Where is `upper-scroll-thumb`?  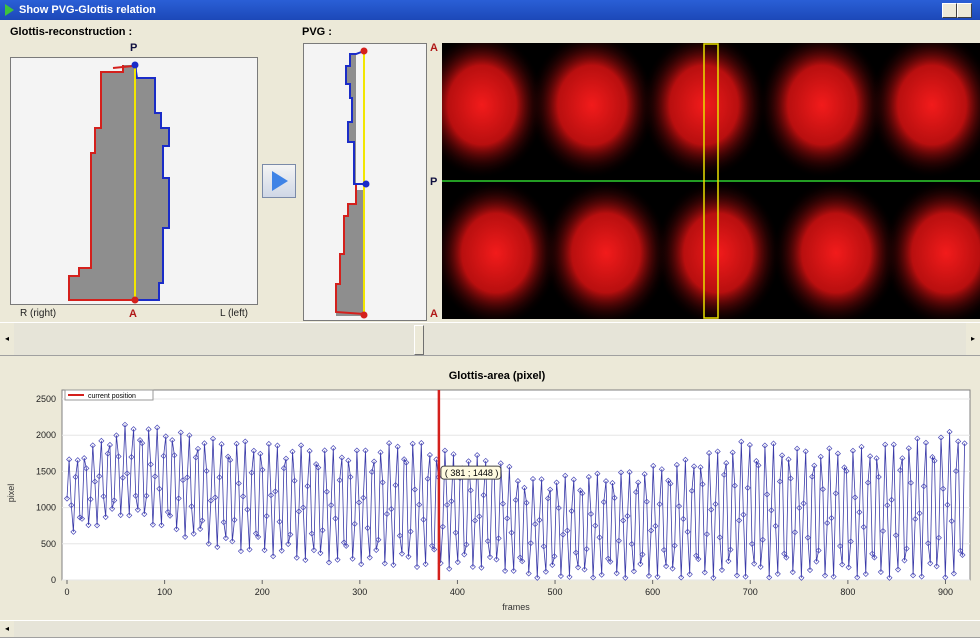
upper-scroll-thumb is located at coordinates (419, 340).